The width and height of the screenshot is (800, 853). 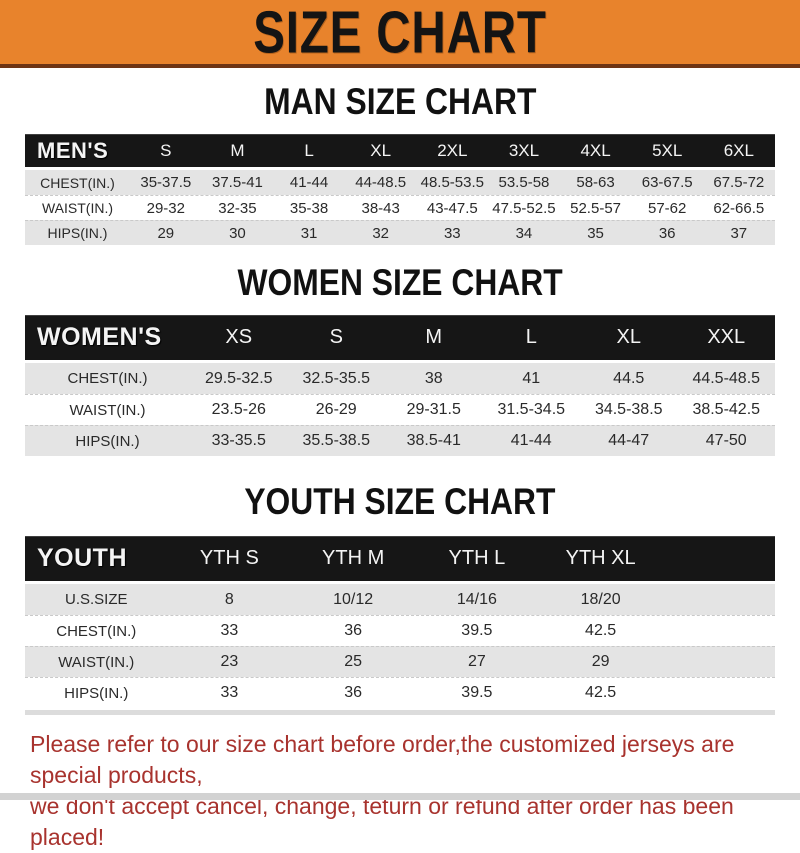 I want to click on data-cell: 44-48.5, so click(x=381, y=182).